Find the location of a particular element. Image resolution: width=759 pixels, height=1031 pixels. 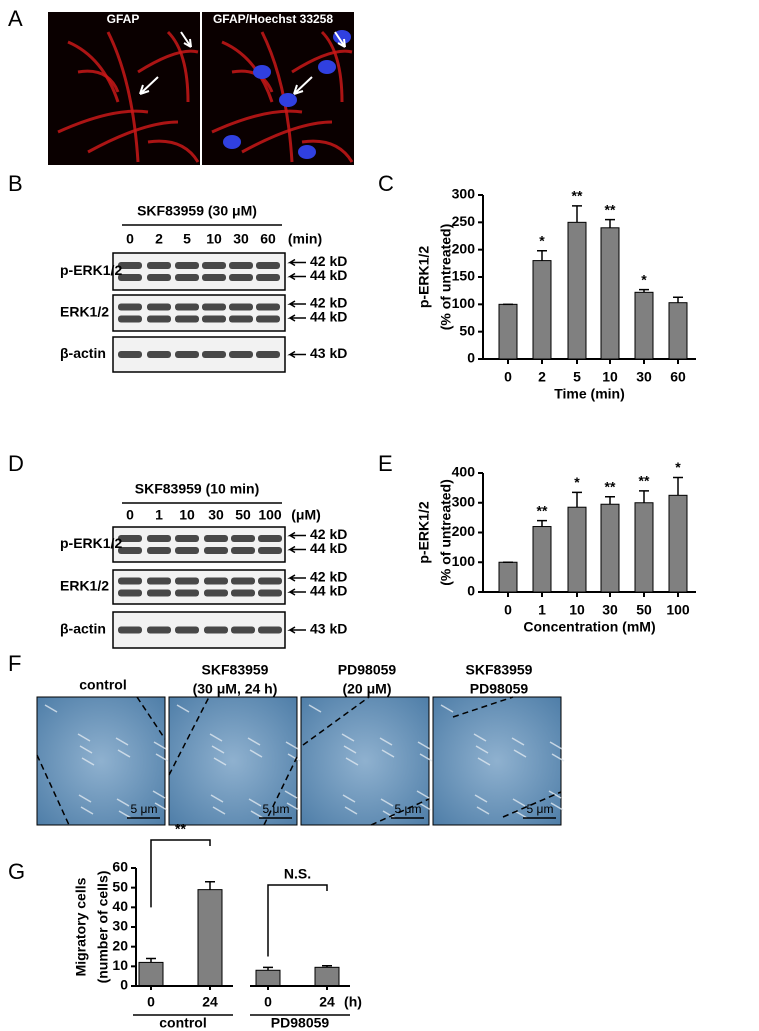

comparison-label: N.S. is located at coordinates (297, 874).